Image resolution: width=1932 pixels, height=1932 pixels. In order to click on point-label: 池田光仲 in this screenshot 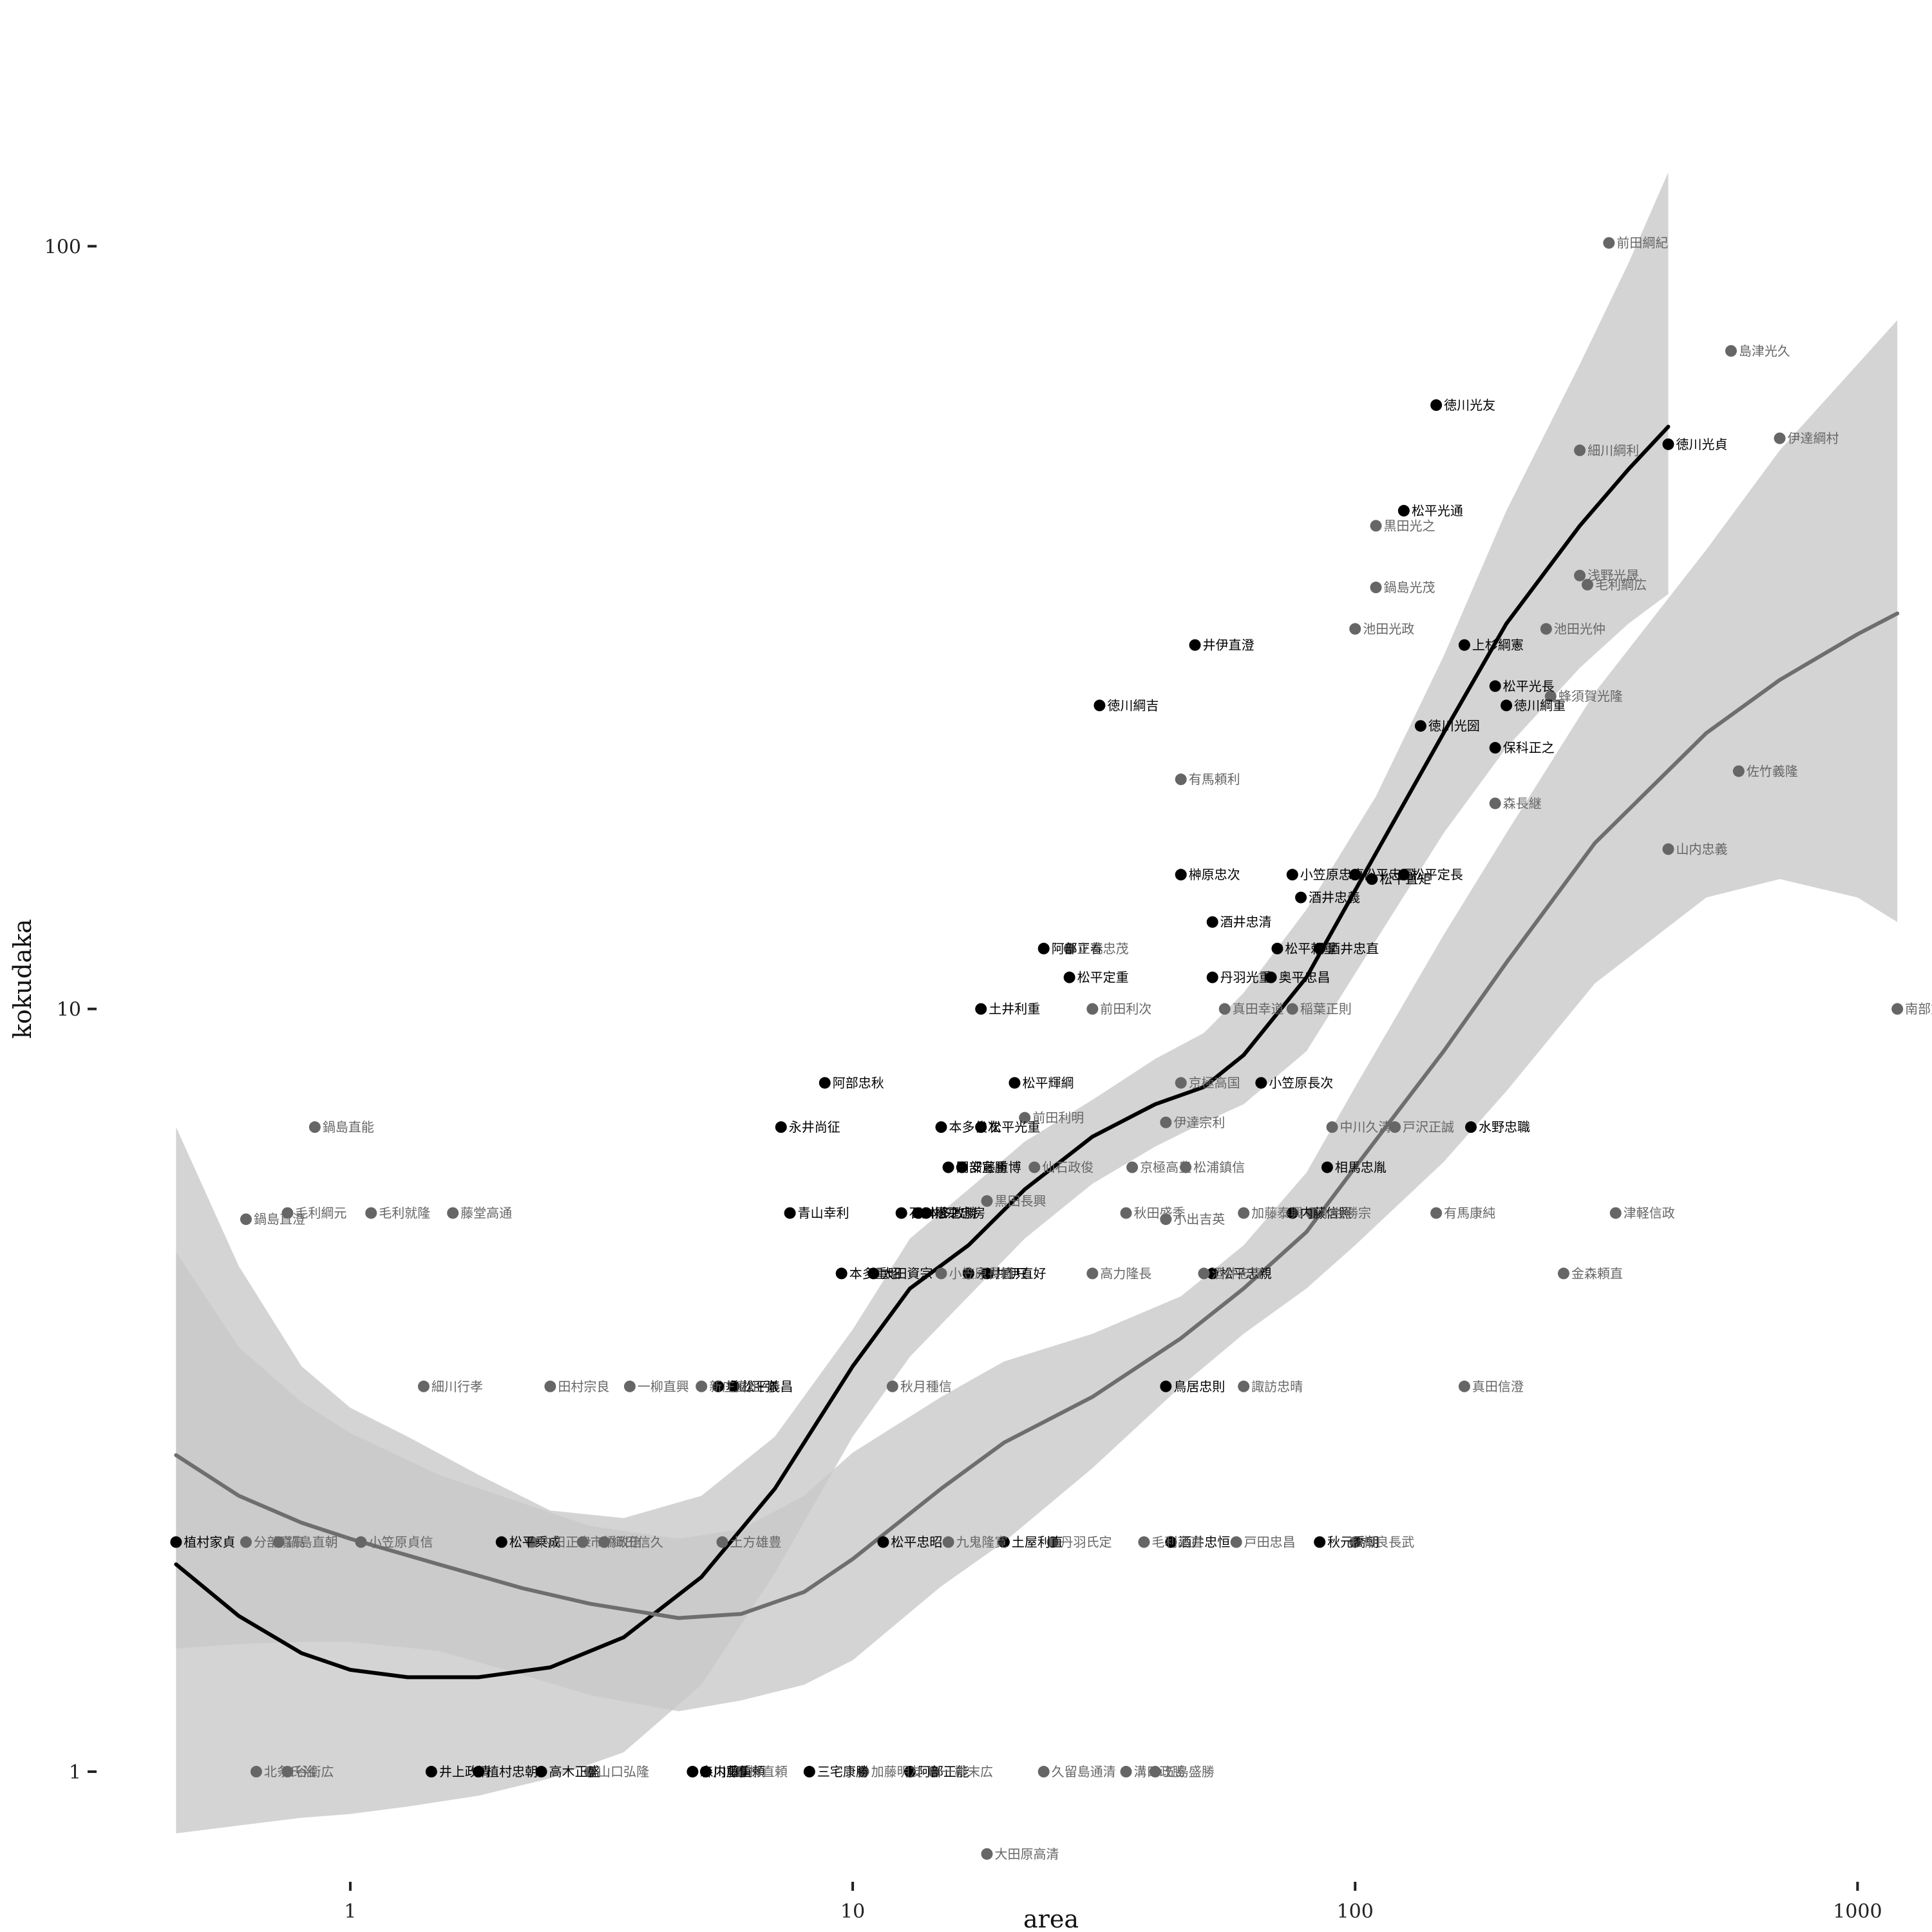, I will do `click(1579, 629)`.